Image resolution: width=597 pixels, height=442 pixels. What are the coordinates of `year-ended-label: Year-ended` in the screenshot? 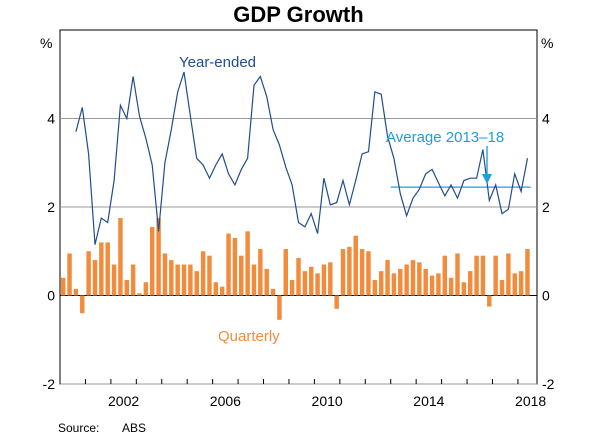 It's located at (217, 62).